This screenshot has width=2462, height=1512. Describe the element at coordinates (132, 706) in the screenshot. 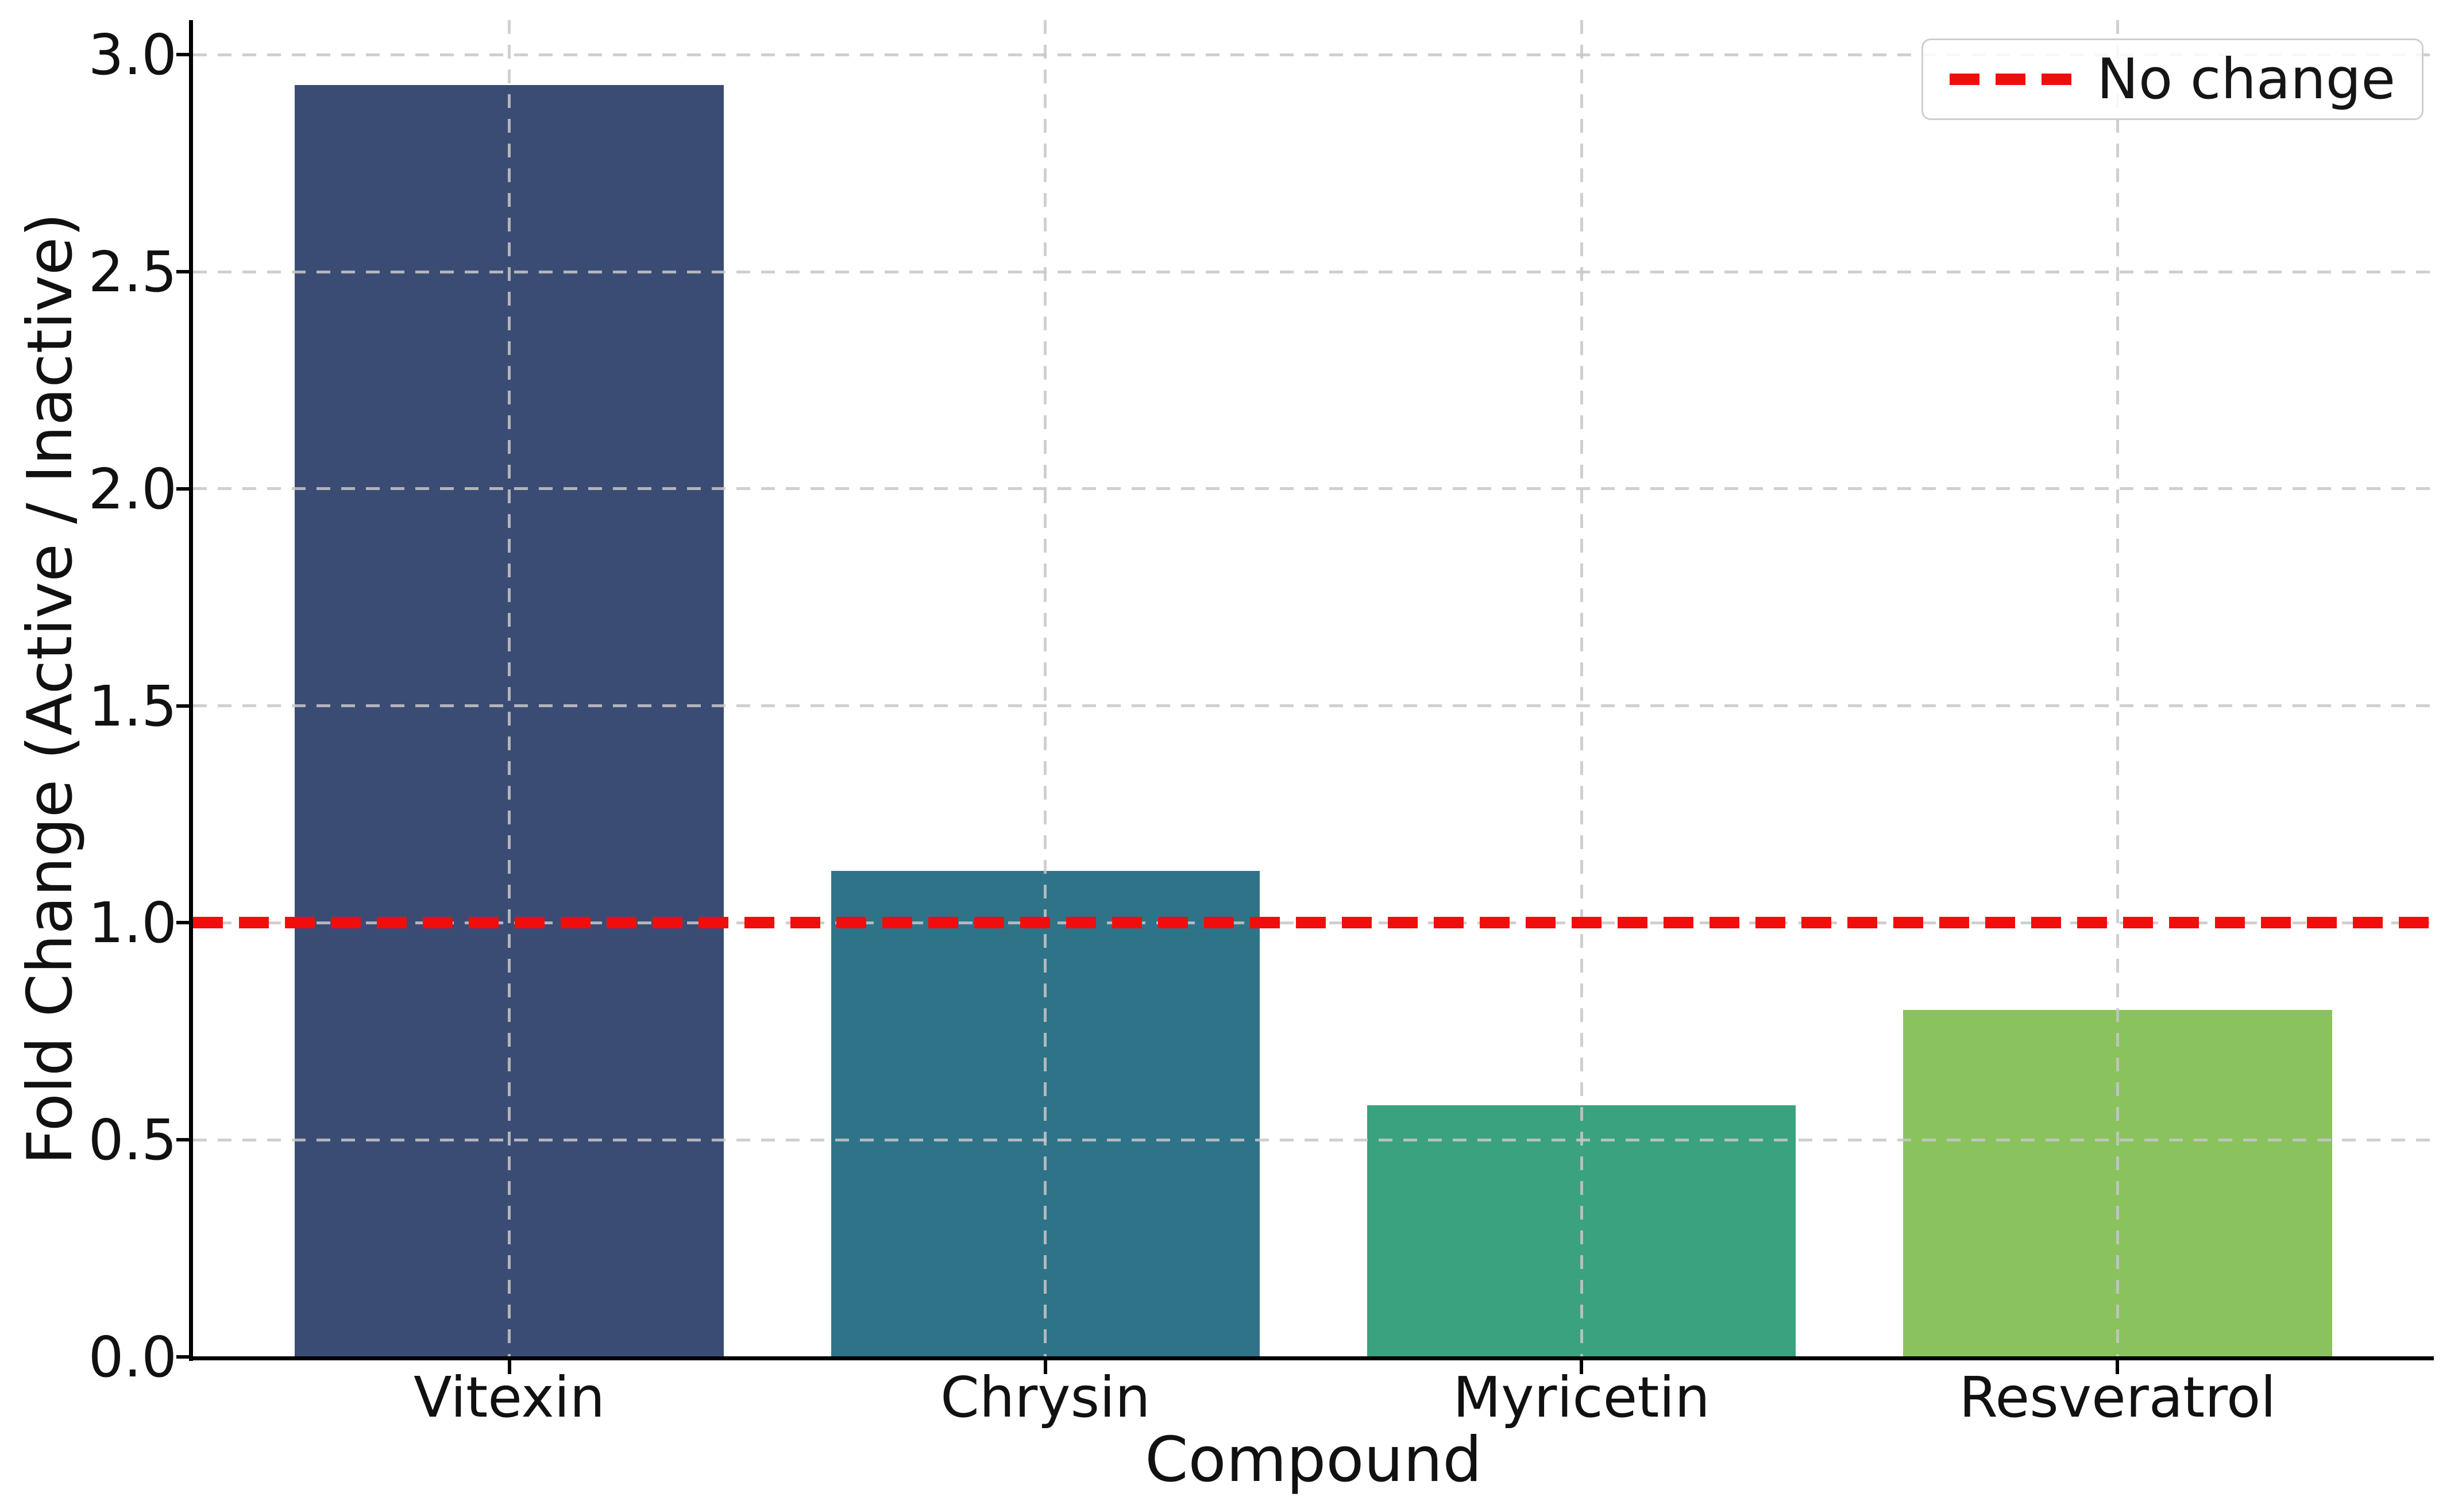

I see `y-tick-label: 1.5` at that location.